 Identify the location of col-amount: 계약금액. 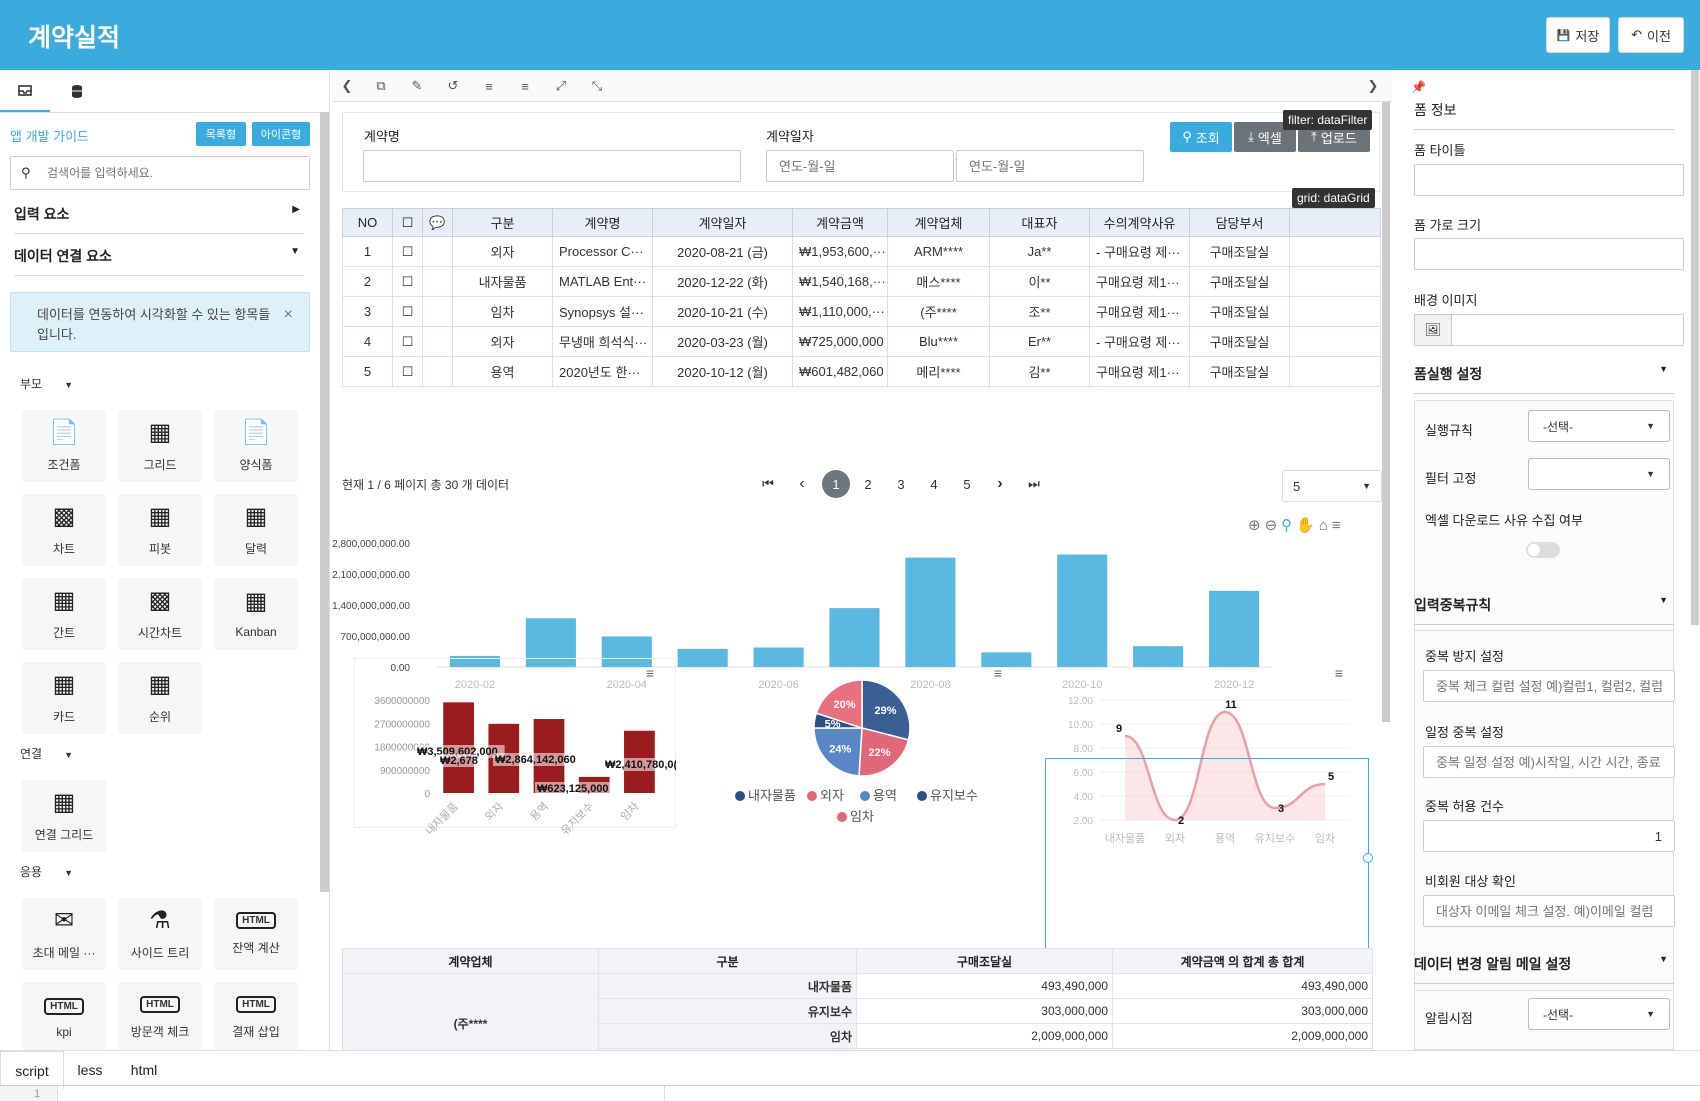
(840, 222).